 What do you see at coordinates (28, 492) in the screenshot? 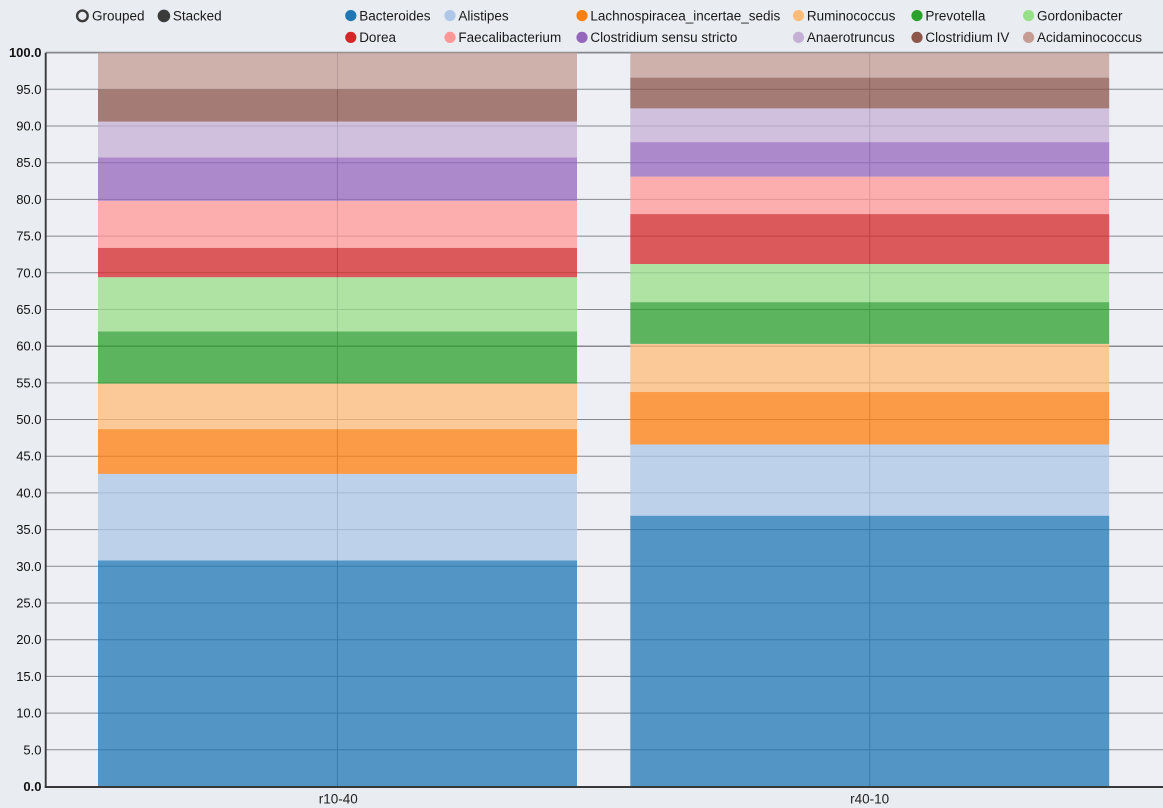
I see `svg-text: 40.0` at bounding box center [28, 492].